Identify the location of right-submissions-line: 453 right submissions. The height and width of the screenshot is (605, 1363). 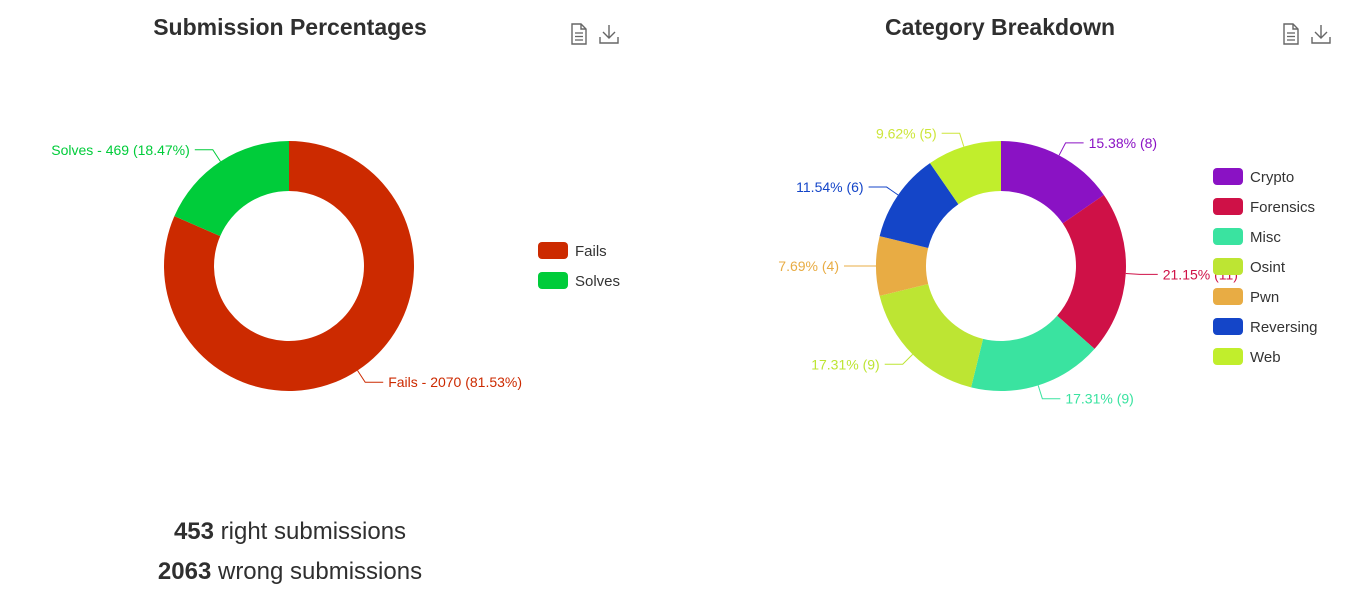
(290, 532).